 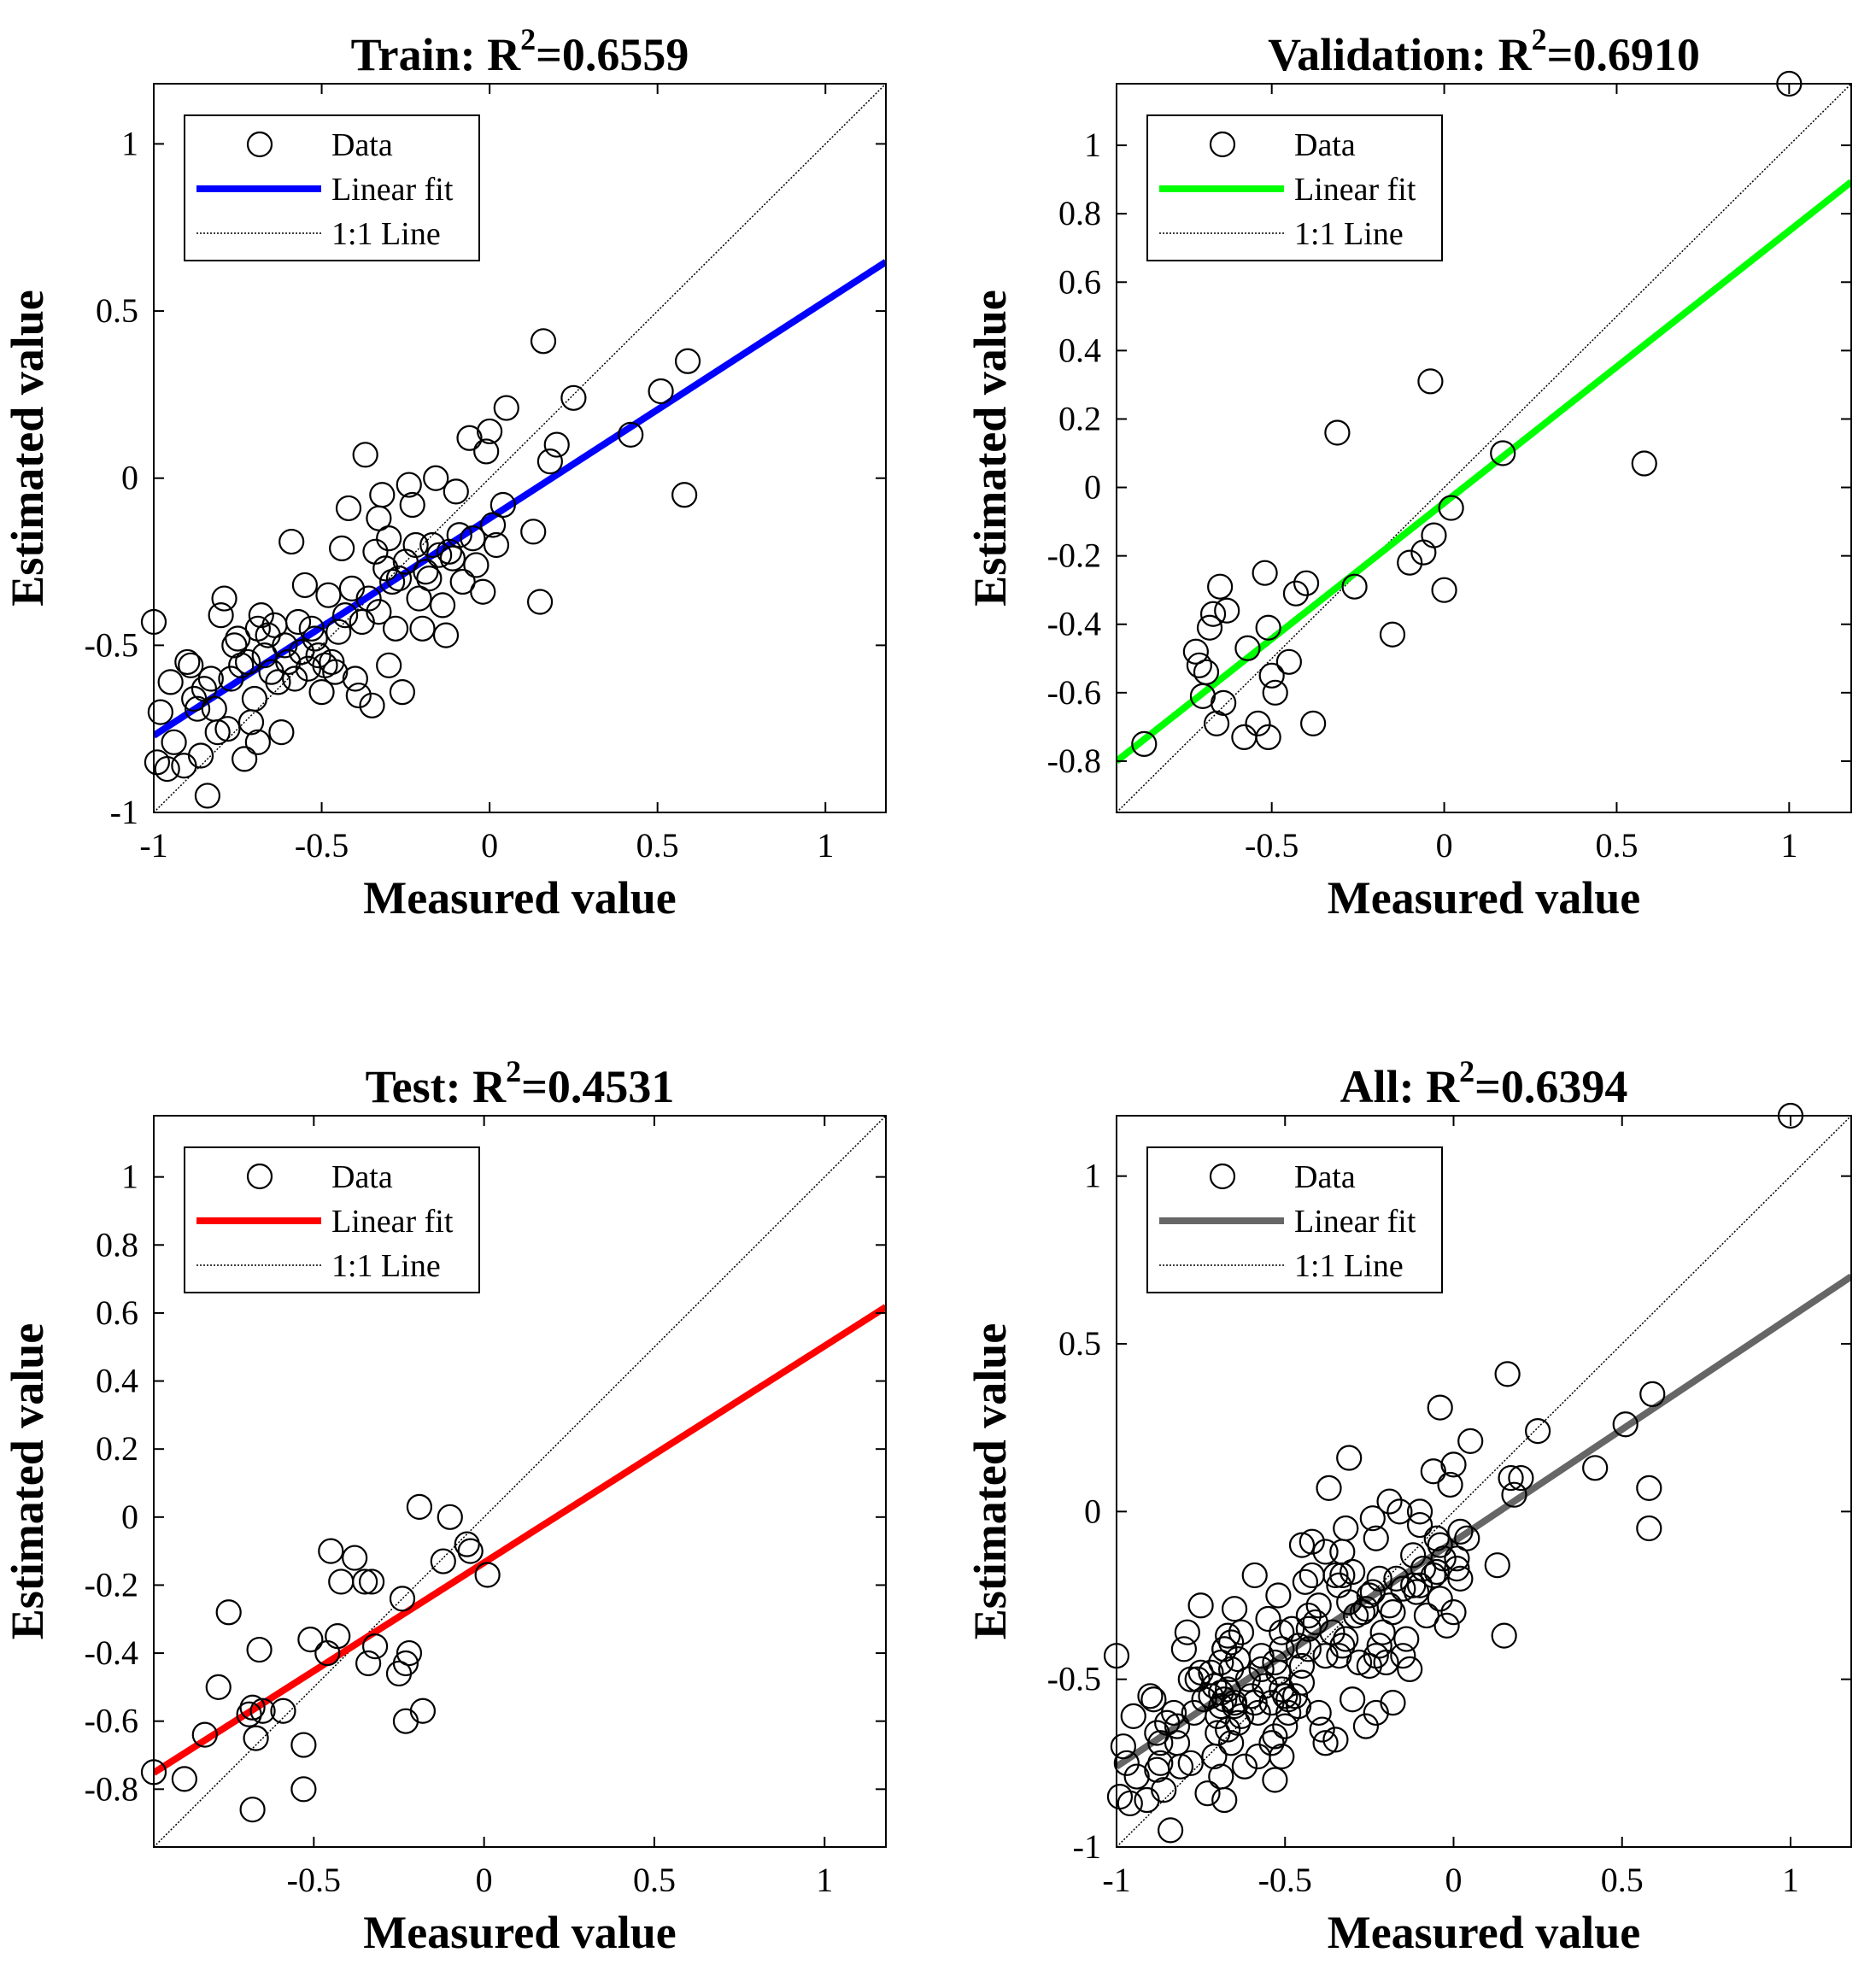 What do you see at coordinates (990, 1481) in the screenshot?
I see `y-axis-label: Estimated value` at bounding box center [990, 1481].